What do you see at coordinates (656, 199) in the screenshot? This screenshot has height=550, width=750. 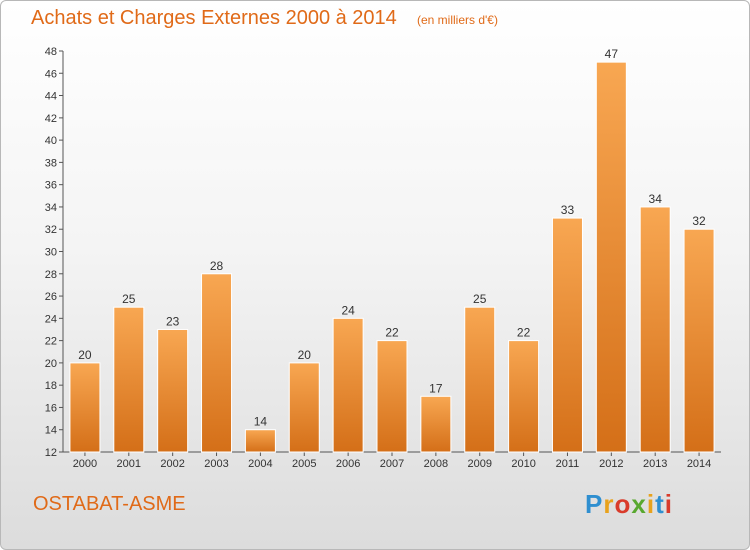 I see `bar-value-label: 34` at bounding box center [656, 199].